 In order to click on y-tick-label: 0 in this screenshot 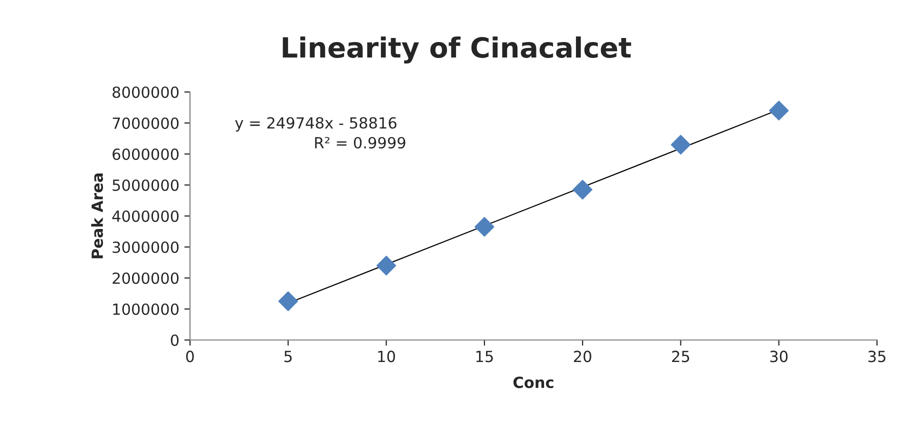, I will do `click(174, 340)`.